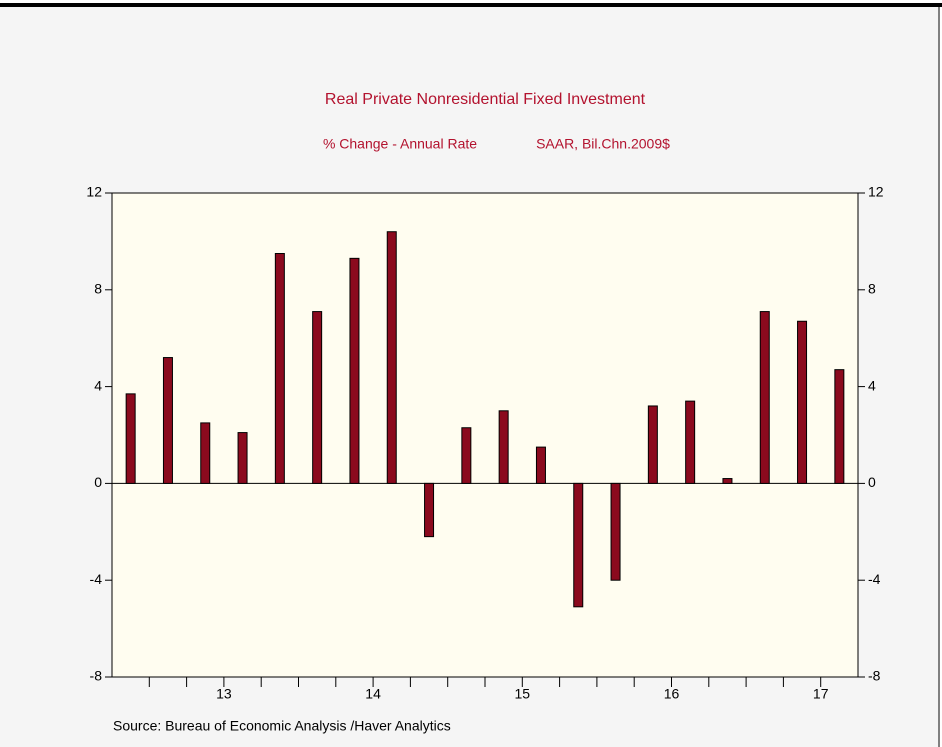  I want to click on y-tick-label: 8, so click(98, 289).